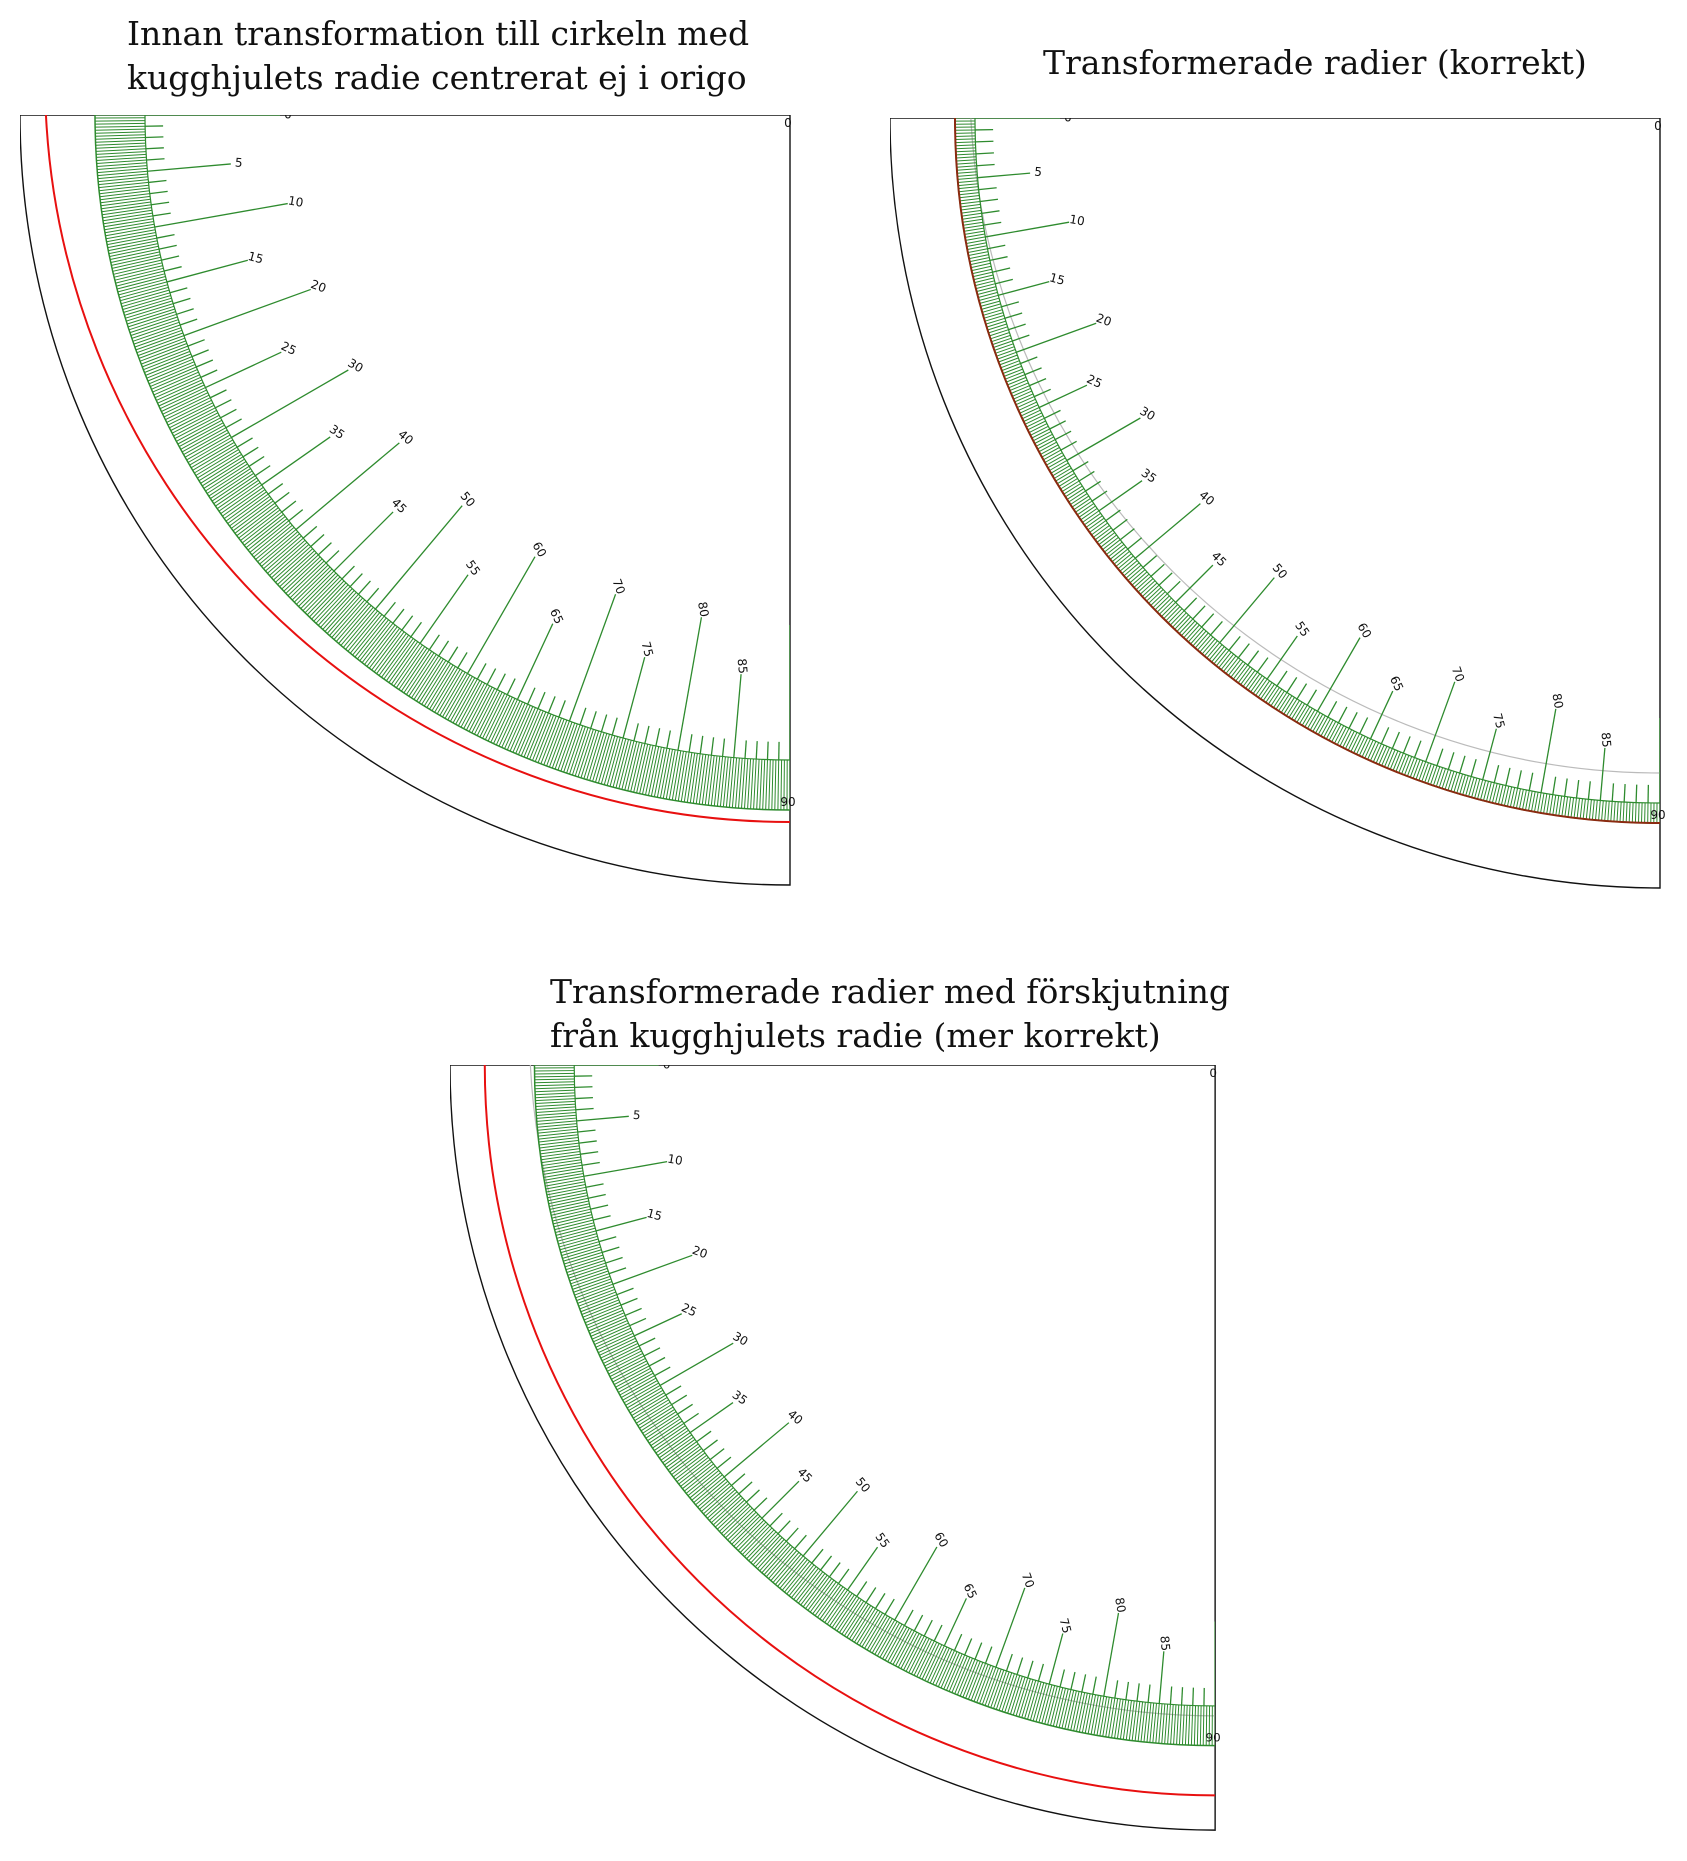  I want to click on corner-top-label: 0, so click(1658, 126).